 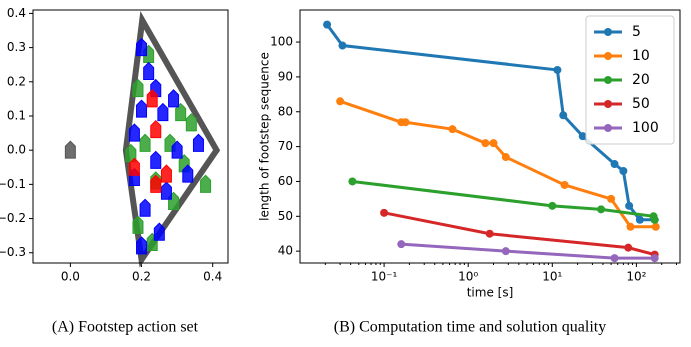 I want to click on y-tick-label: 40, so click(x=285, y=251).